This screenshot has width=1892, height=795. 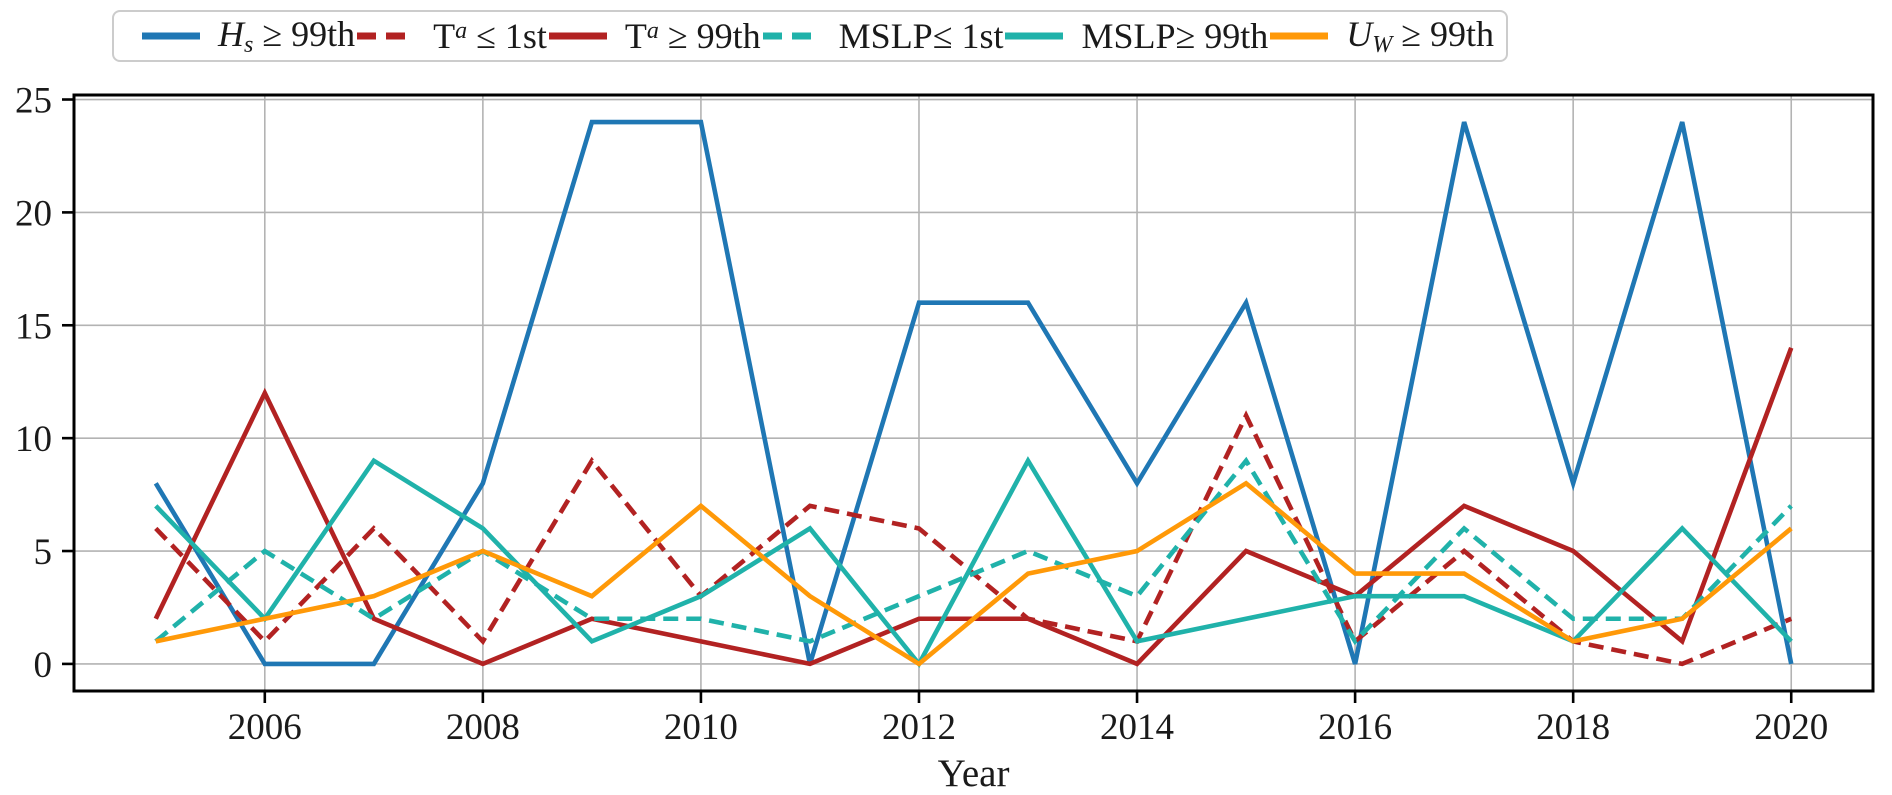 What do you see at coordinates (33, 326) in the screenshot?
I see `y-tick-label: 15` at bounding box center [33, 326].